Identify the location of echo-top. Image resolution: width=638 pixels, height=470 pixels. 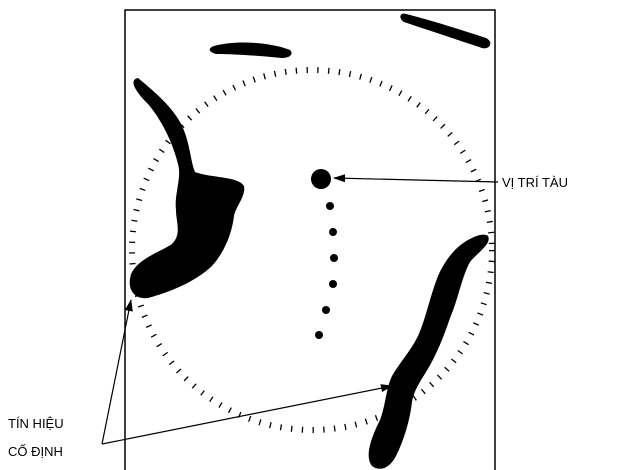
(250, 50).